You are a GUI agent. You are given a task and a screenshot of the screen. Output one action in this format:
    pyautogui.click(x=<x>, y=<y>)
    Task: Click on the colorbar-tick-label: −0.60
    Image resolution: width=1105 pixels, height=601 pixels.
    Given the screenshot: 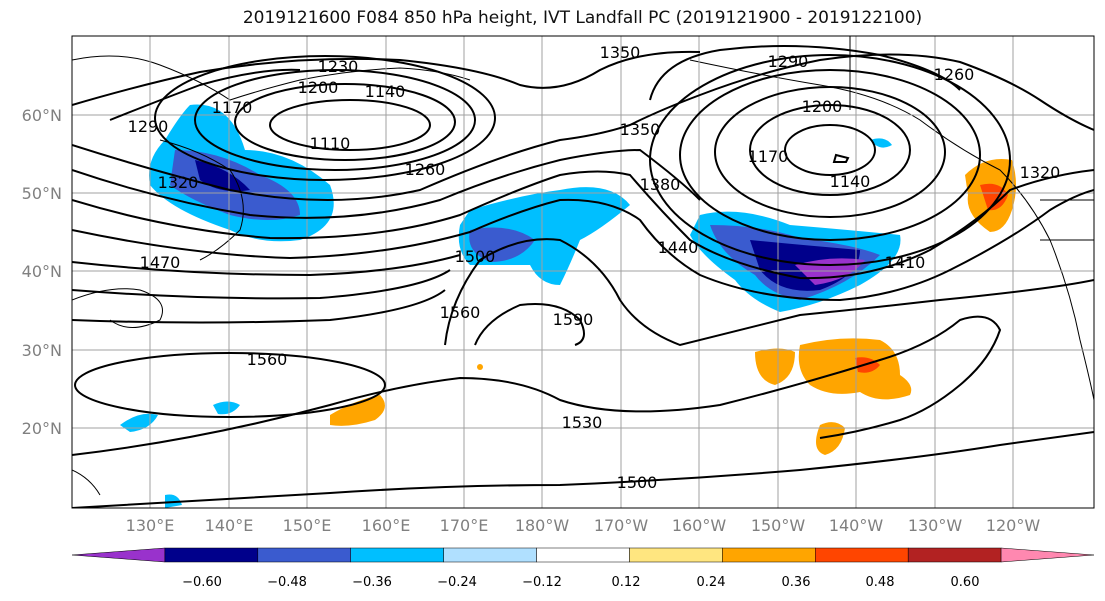 What is the action you would take?
    pyautogui.click(x=202, y=582)
    